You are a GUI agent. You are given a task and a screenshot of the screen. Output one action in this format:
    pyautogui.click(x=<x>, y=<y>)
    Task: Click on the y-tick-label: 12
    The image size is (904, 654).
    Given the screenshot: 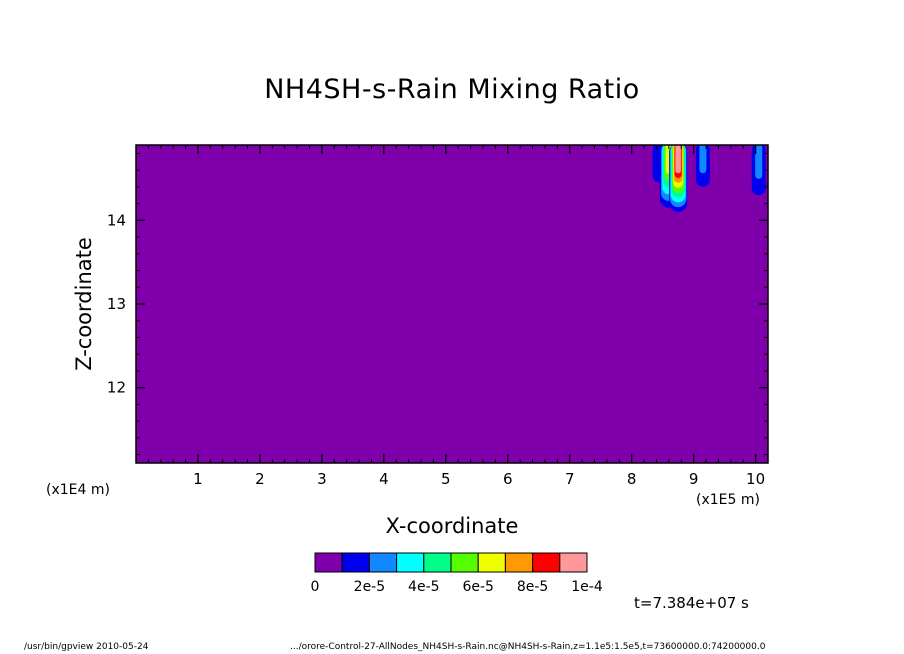 What is the action you would take?
    pyautogui.click(x=116, y=388)
    